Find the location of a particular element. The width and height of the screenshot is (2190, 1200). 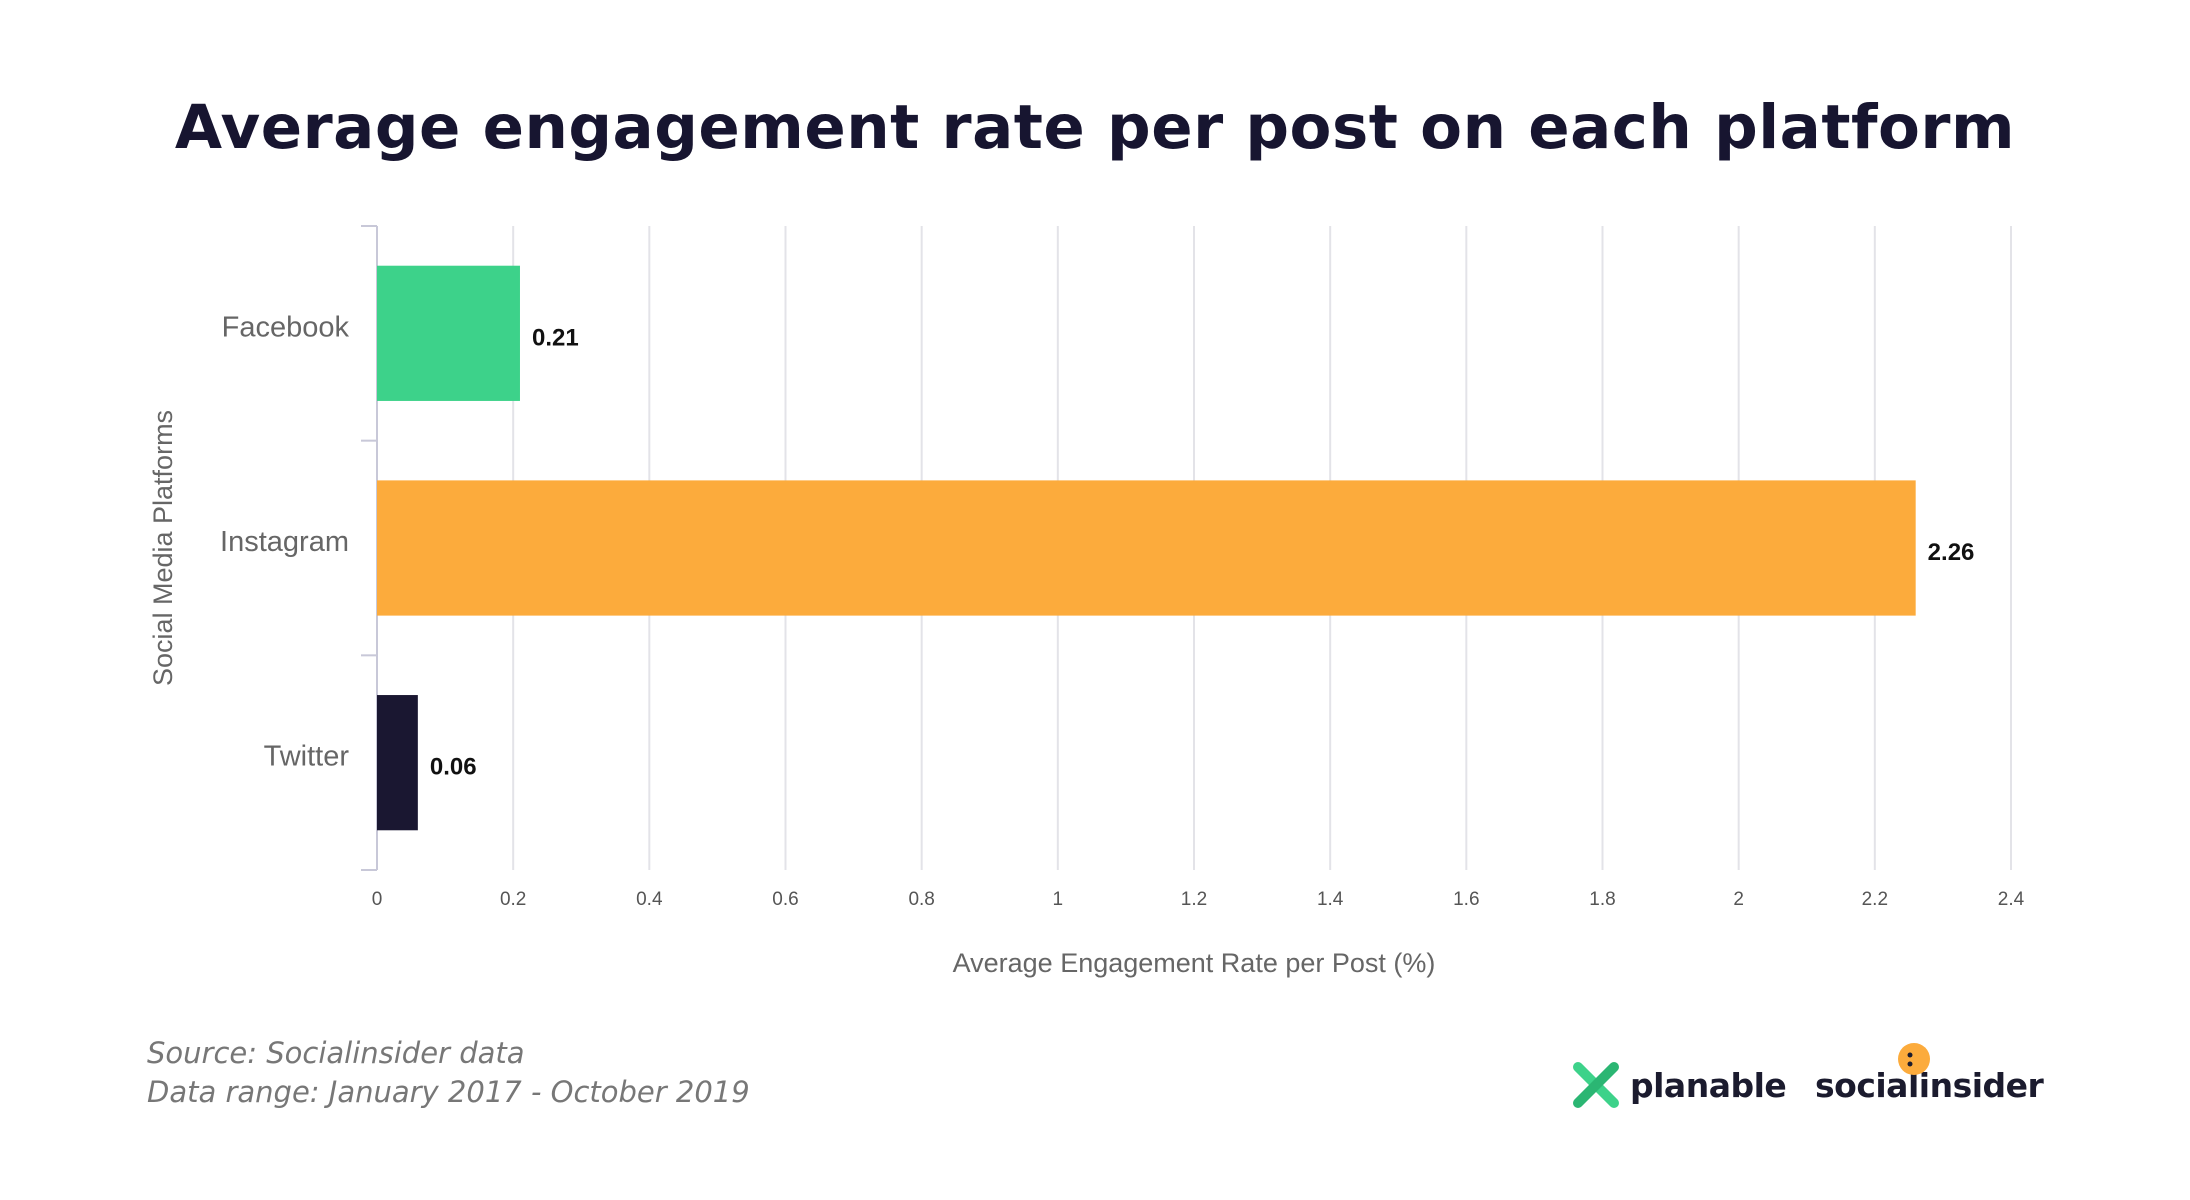

y-tick-label: Facebook is located at coordinates (286, 327).